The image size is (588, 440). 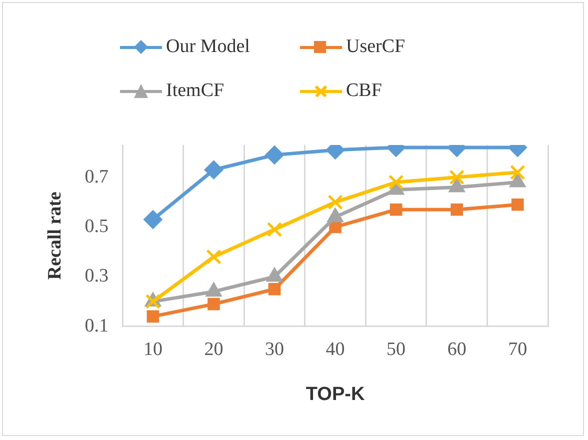 What do you see at coordinates (152, 349) in the screenshot?
I see `x-tick-label: 10` at bounding box center [152, 349].